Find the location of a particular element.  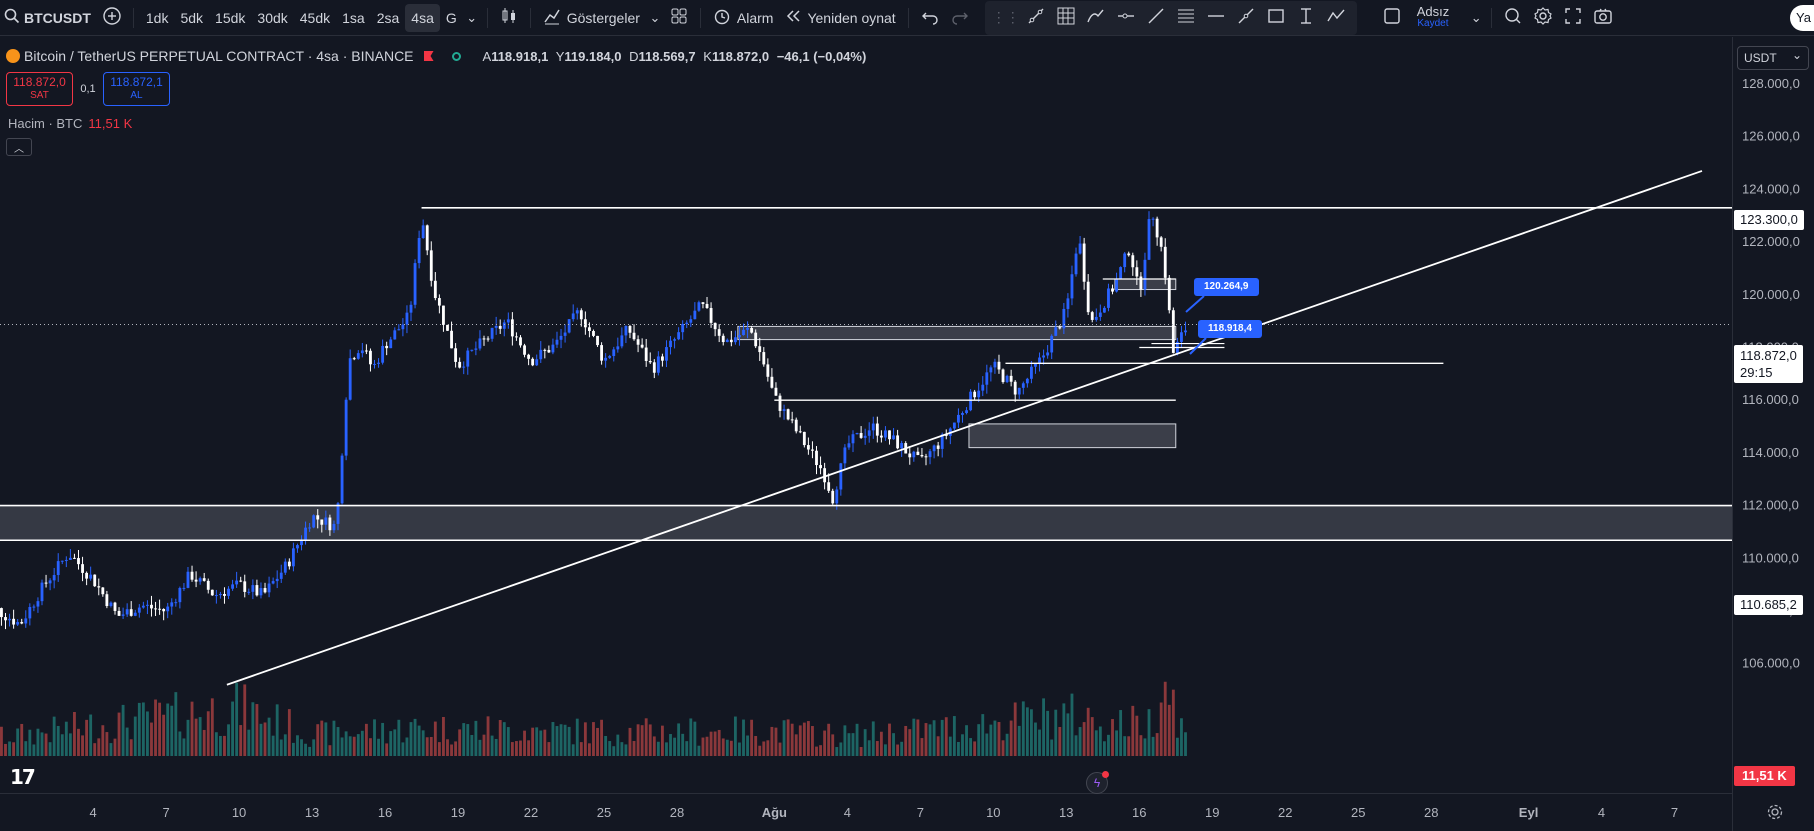

interval-15dk: 15dk is located at coordinates (230, 18).